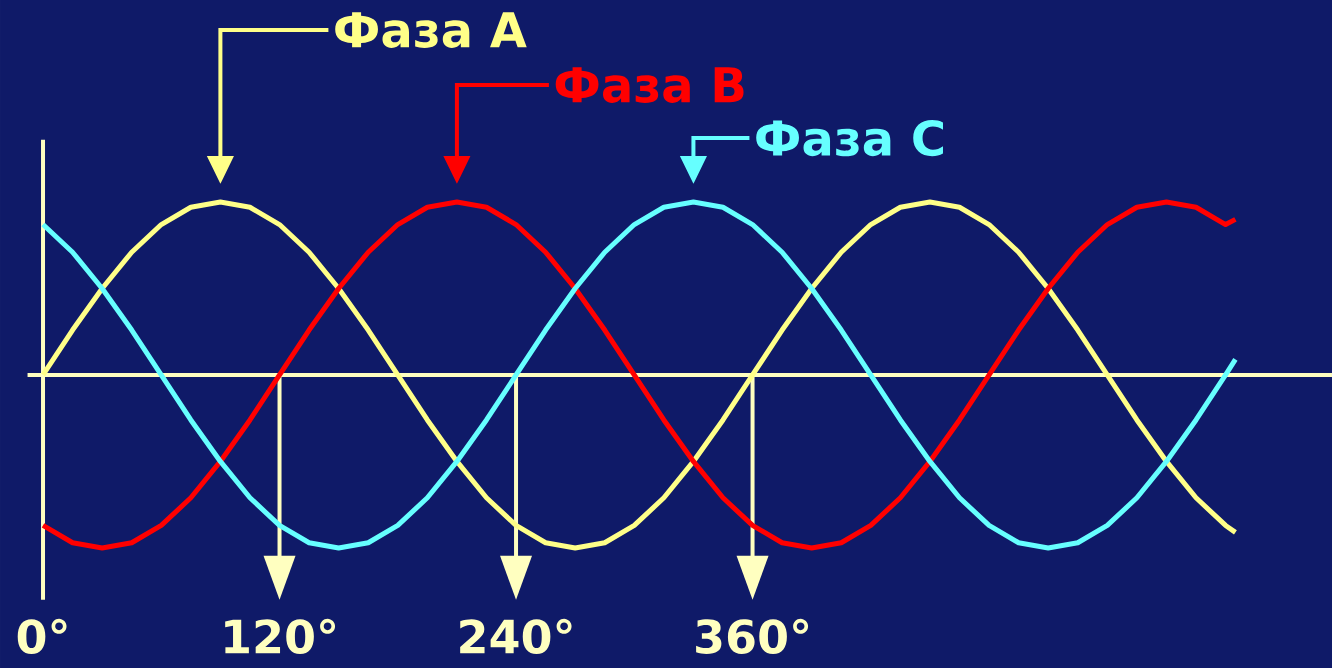 The width and height of the screenshot is (1332, 668). Describe the element at coordinates (431, 30) in the screenshot. I see `text: Фаза А` at that location.